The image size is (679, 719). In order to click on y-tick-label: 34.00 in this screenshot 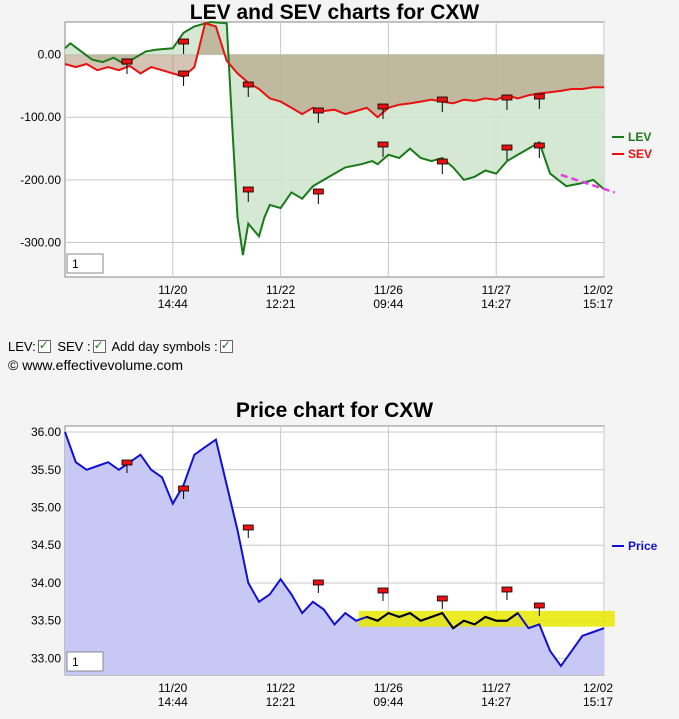, I will do `click(46, 583)`.